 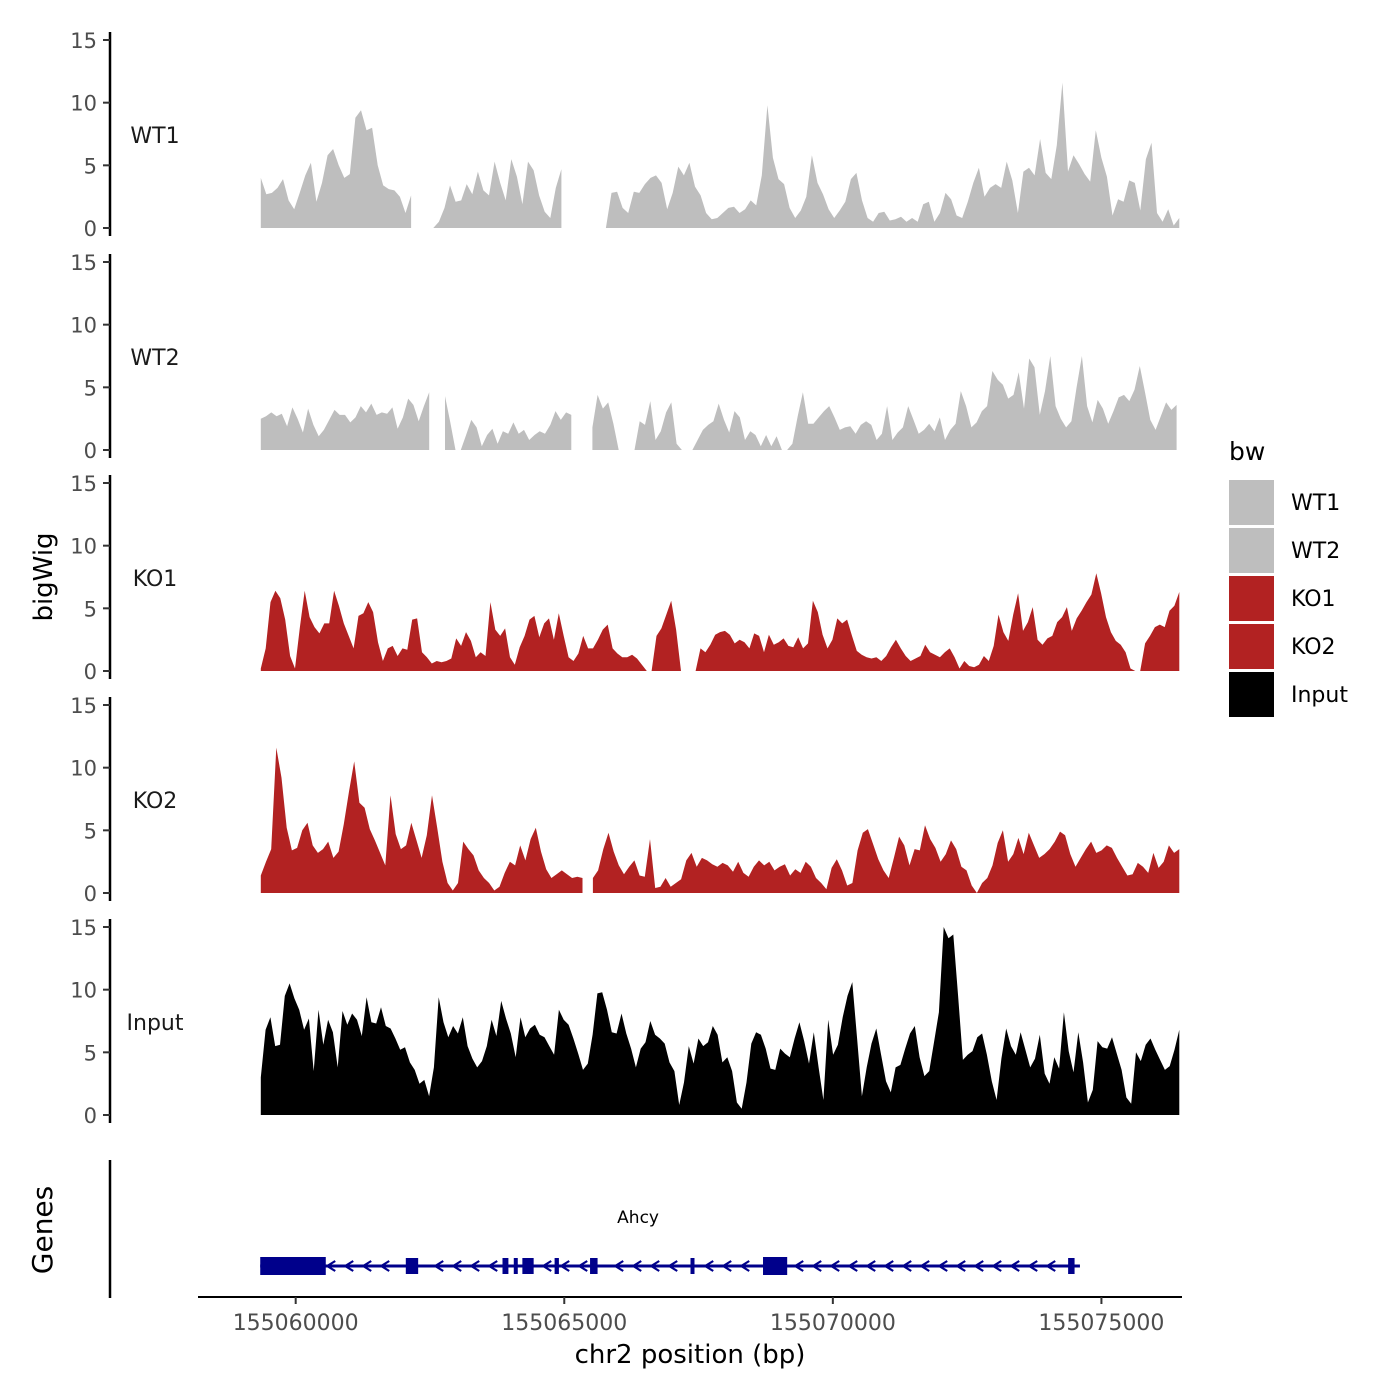 I want to click on track-wt2: 0 5 10 15 WT2, so click(x=623, y=357).